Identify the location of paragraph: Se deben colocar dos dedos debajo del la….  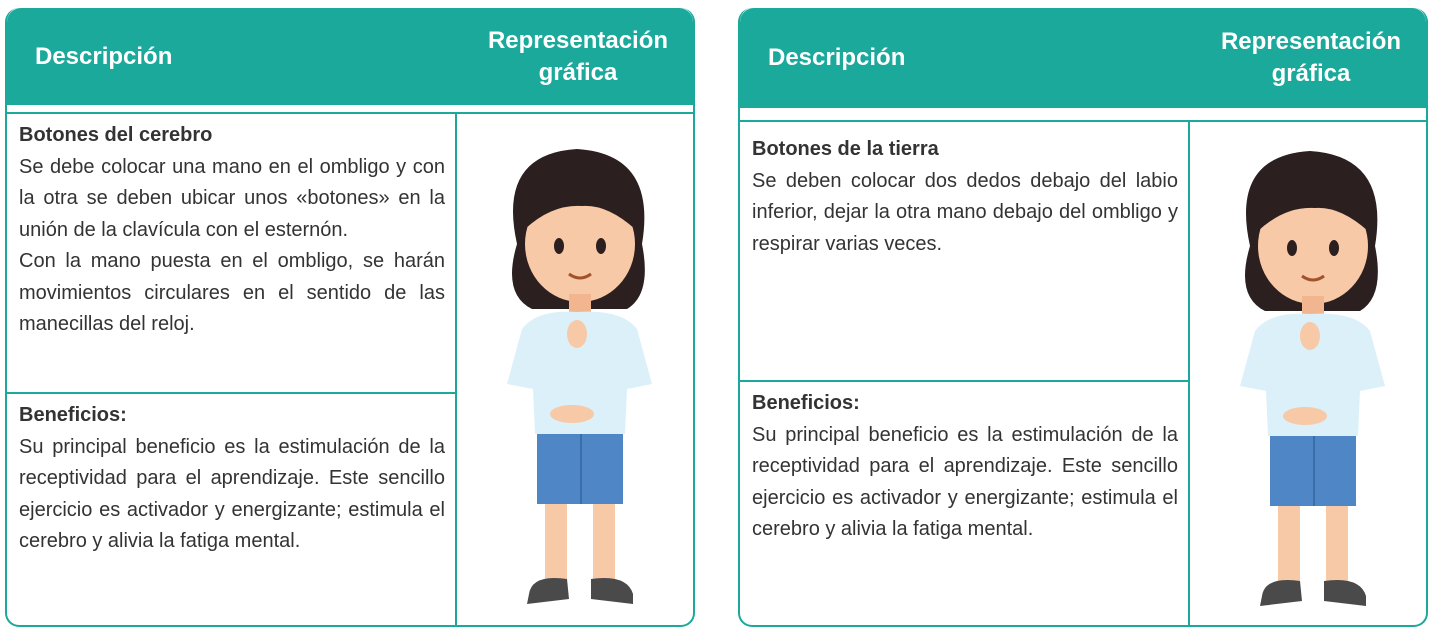
(965, 212).